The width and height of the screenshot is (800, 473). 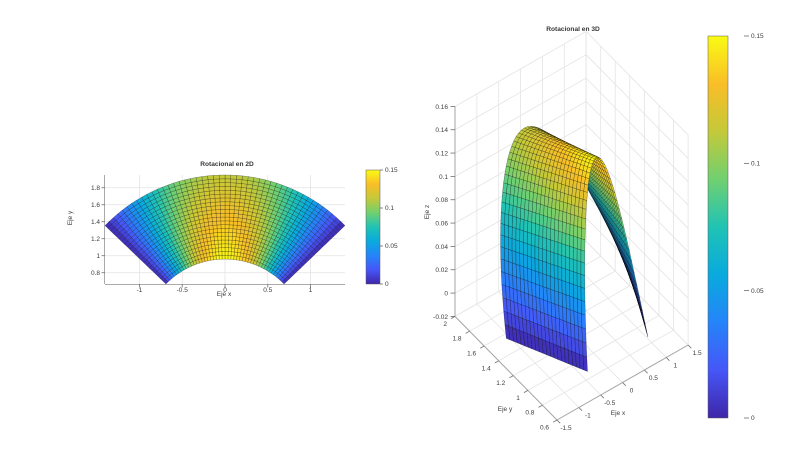 I want to click on surface-3d, so click(x=574, y=248).